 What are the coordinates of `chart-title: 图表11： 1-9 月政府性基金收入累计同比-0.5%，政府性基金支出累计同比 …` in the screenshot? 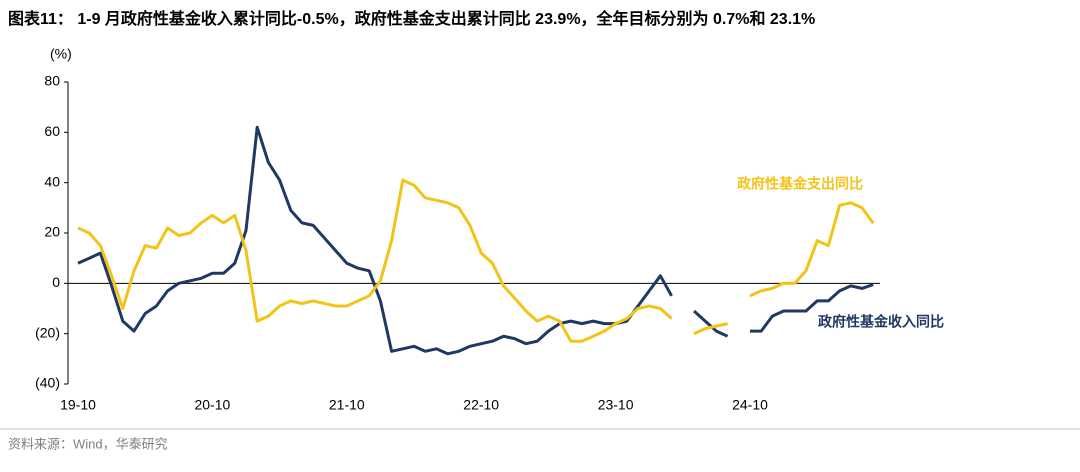 It's located at (411, 18).